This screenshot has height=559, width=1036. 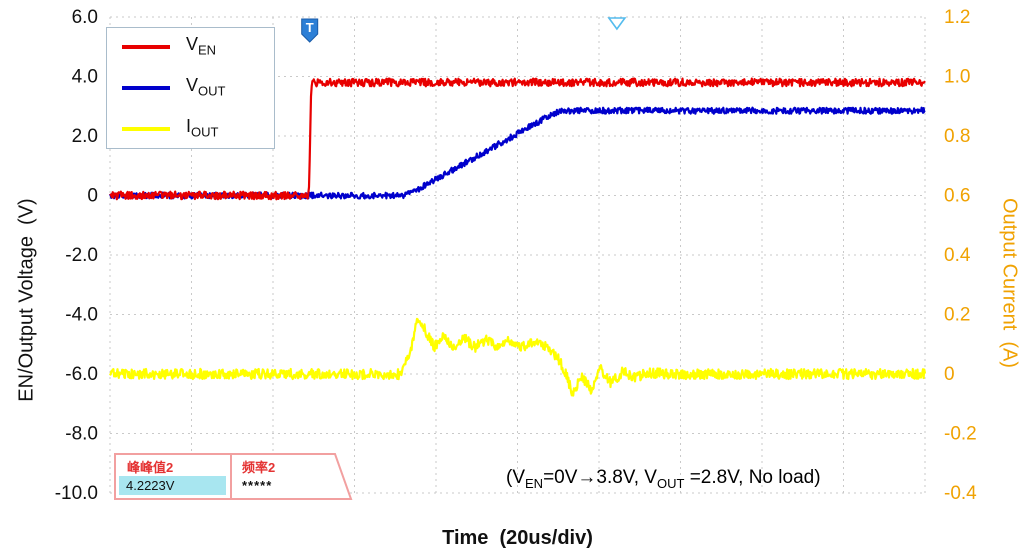 What do you see at coordinates (146, 129) in the screenshot?
I see `iout-trace-swatch` at bounding box center [146, 129].